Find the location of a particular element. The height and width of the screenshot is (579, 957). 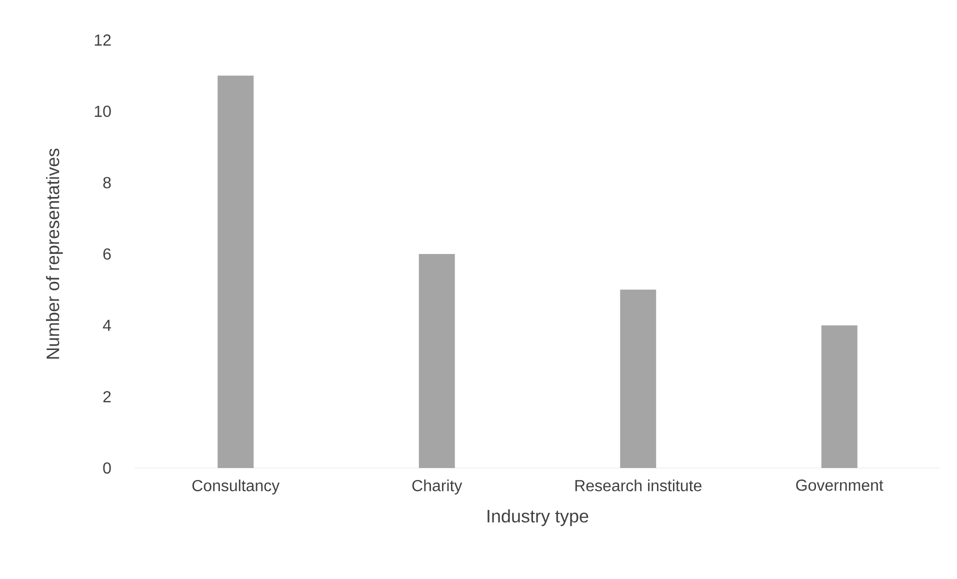

x-tick-label: Charity is located at coordinates (437, 487).